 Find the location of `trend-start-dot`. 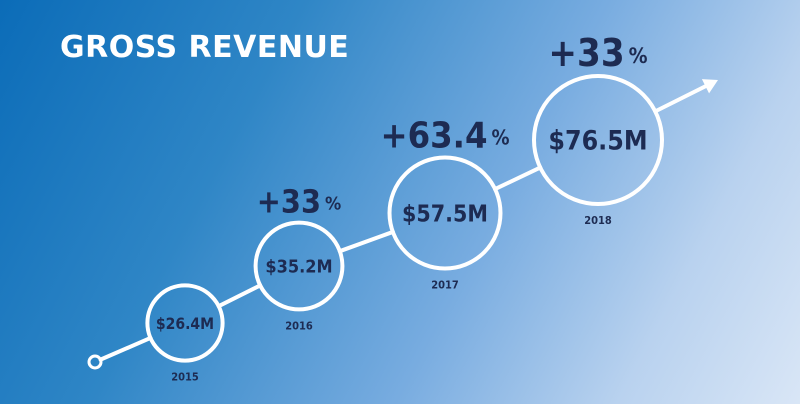

trend-start-dot is located at coordinates (95, 362).